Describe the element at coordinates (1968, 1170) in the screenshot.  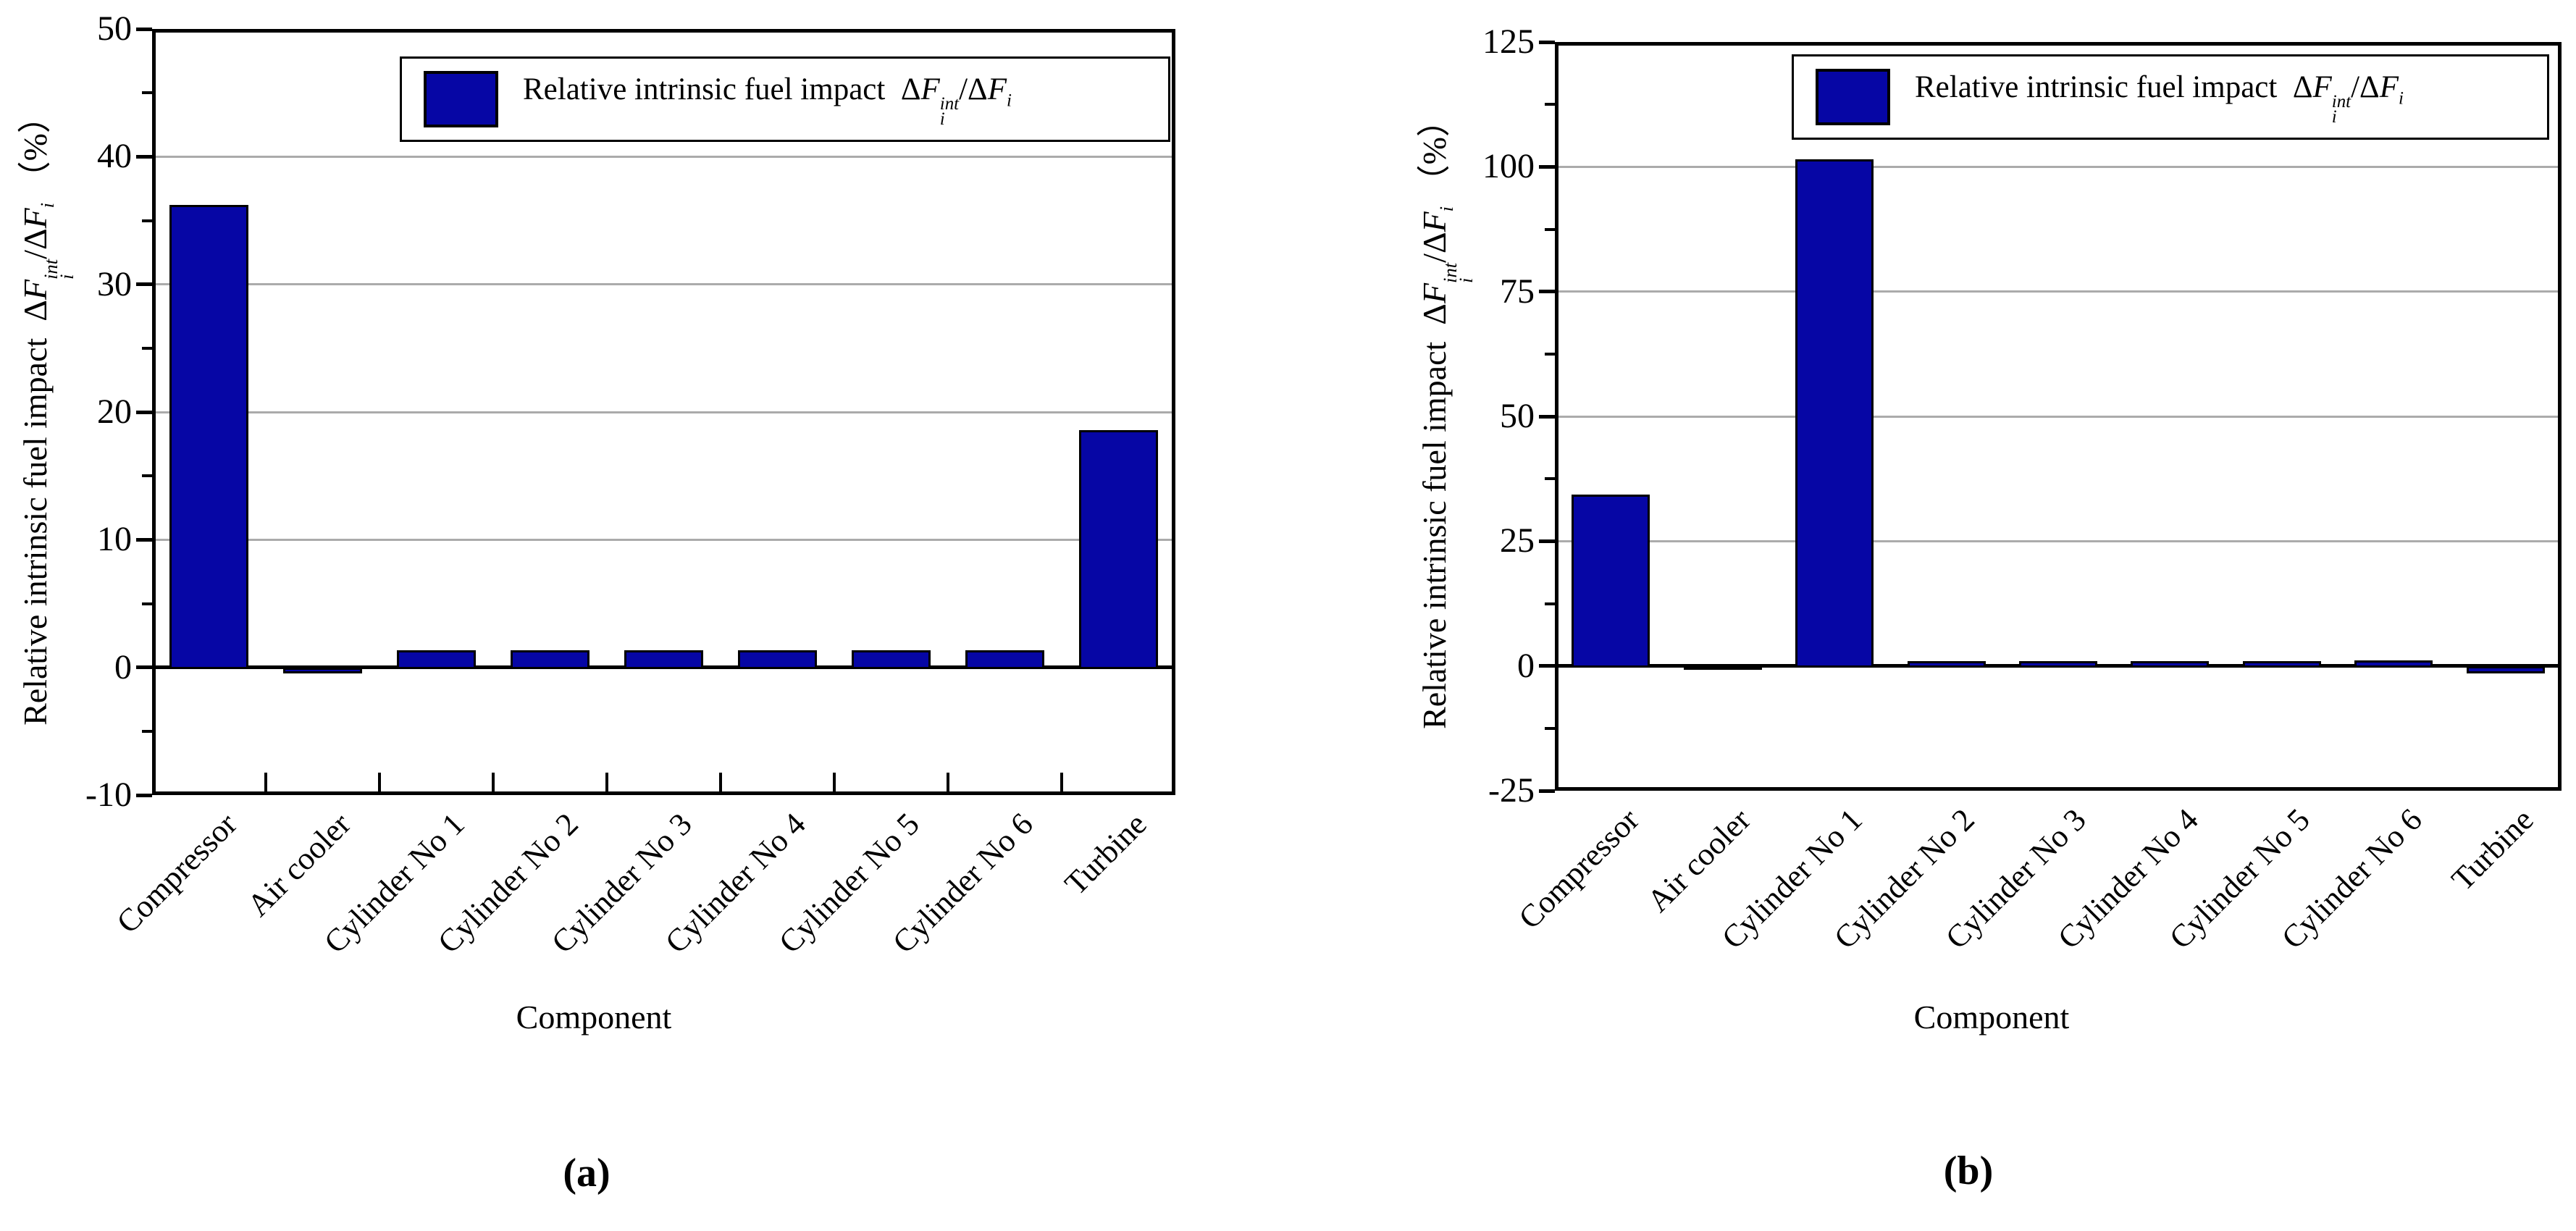
I see `subfigure-caption-b: (b)` at that location.